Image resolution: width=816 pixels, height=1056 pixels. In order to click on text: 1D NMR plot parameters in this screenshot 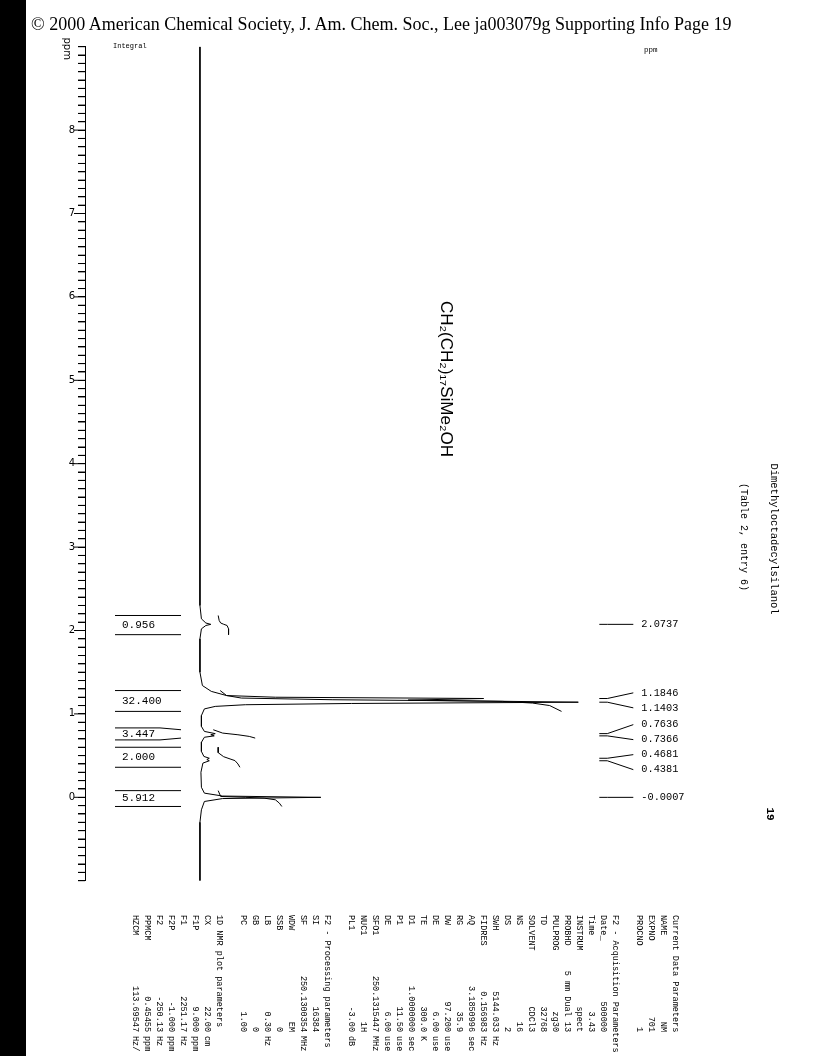, I will do `click(219, 972)`.